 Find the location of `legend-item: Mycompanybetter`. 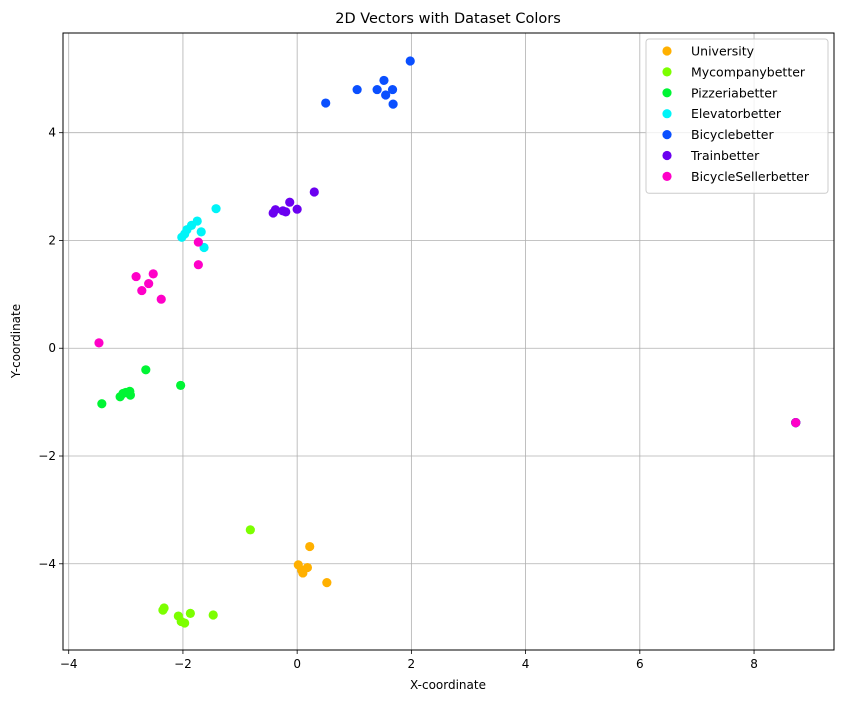

legend-item: Mycompanybetter is located at coordinates (734, 71).